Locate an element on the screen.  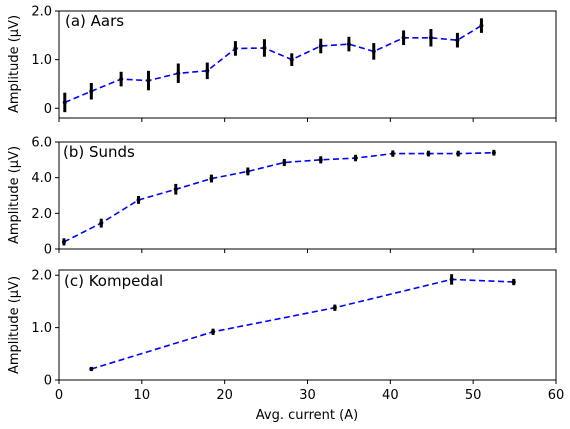
y-tick-label: 4.0 is located at coordinates (41, 178).